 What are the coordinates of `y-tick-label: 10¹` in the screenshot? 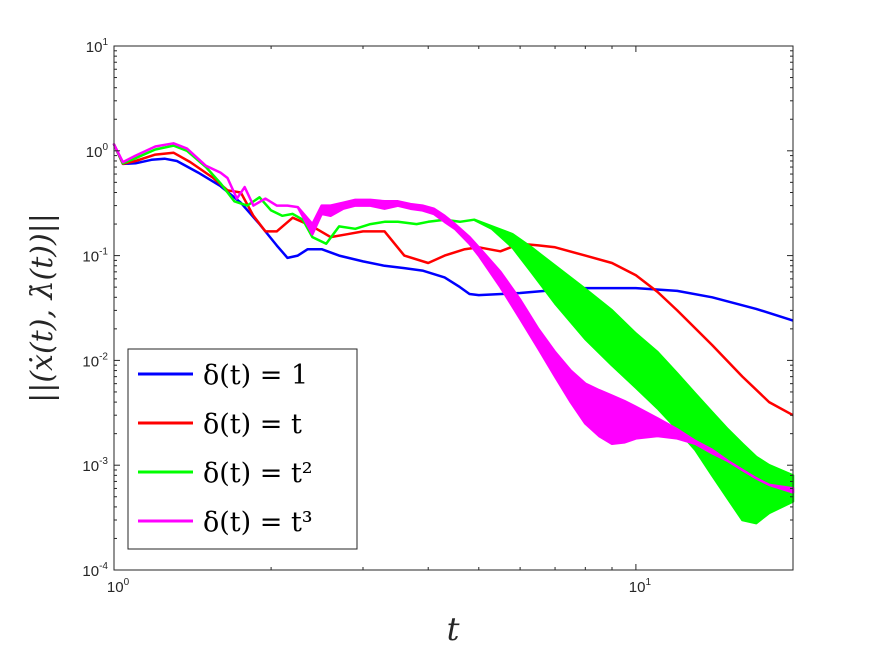 It's located at (97, 46).